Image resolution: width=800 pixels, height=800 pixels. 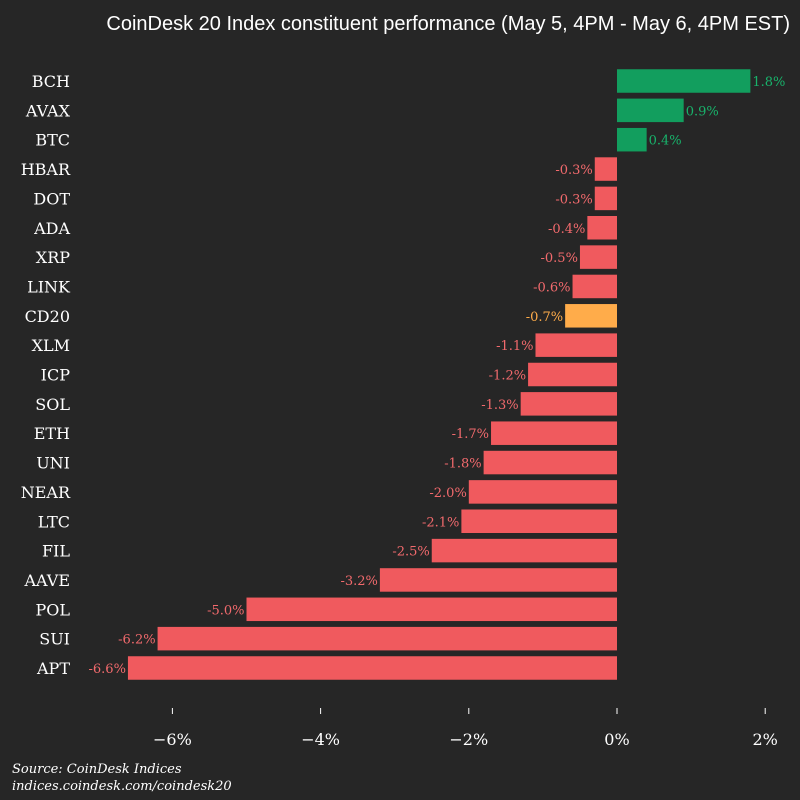 I want to click on category-label-uni: UNI, so click(x=53, y=463).